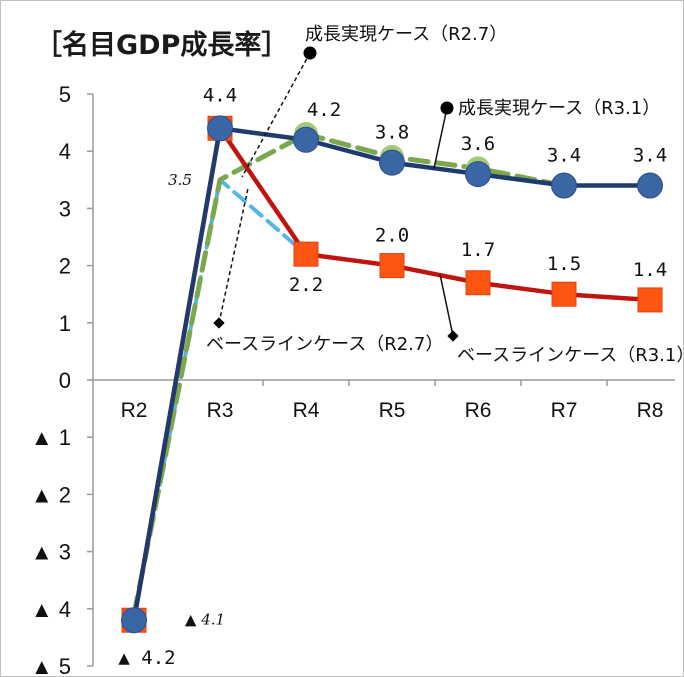 The image size is (684, 677). I want to click on annotation-0-dot, so click(310, 53).